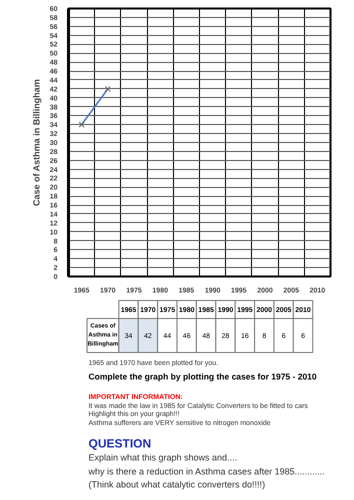  I want to click on y-axis-title: Case of Asthma in Billingham, so click(37, 142).